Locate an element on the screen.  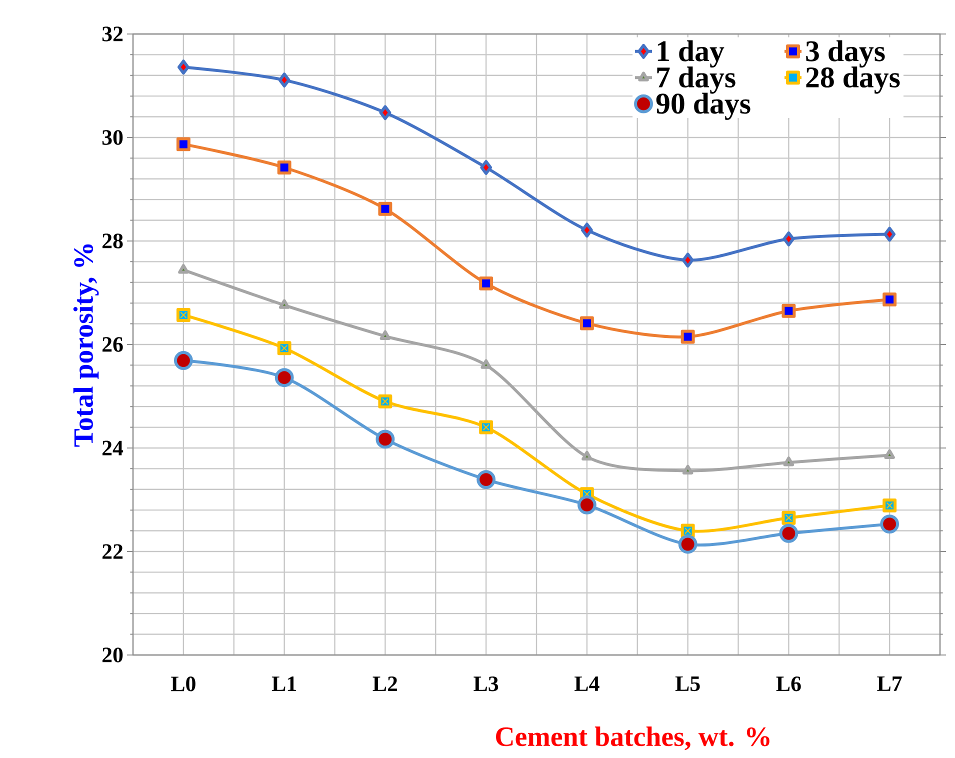
y-axis-title: Total porosity, % is located at coordinates (86, 345).